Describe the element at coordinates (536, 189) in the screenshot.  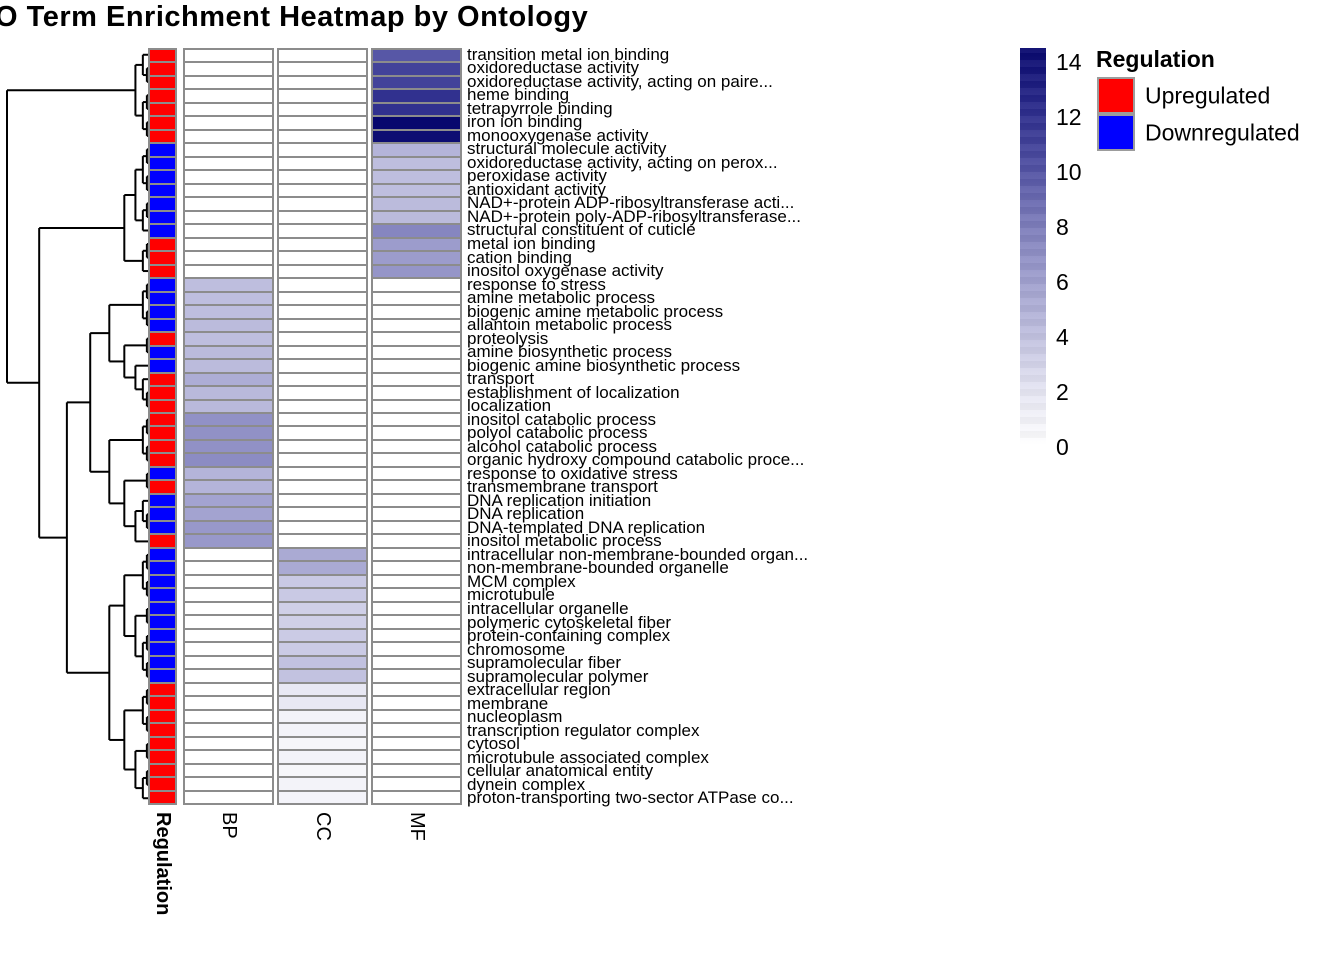
I see `row-label: antioxidant activity` at that location.